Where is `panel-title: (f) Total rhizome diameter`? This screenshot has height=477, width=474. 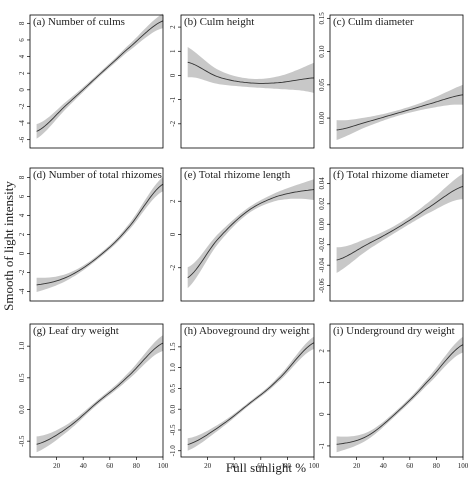 panel-title: (f) Total rhizome diameter is located at coordinates (391, 175).